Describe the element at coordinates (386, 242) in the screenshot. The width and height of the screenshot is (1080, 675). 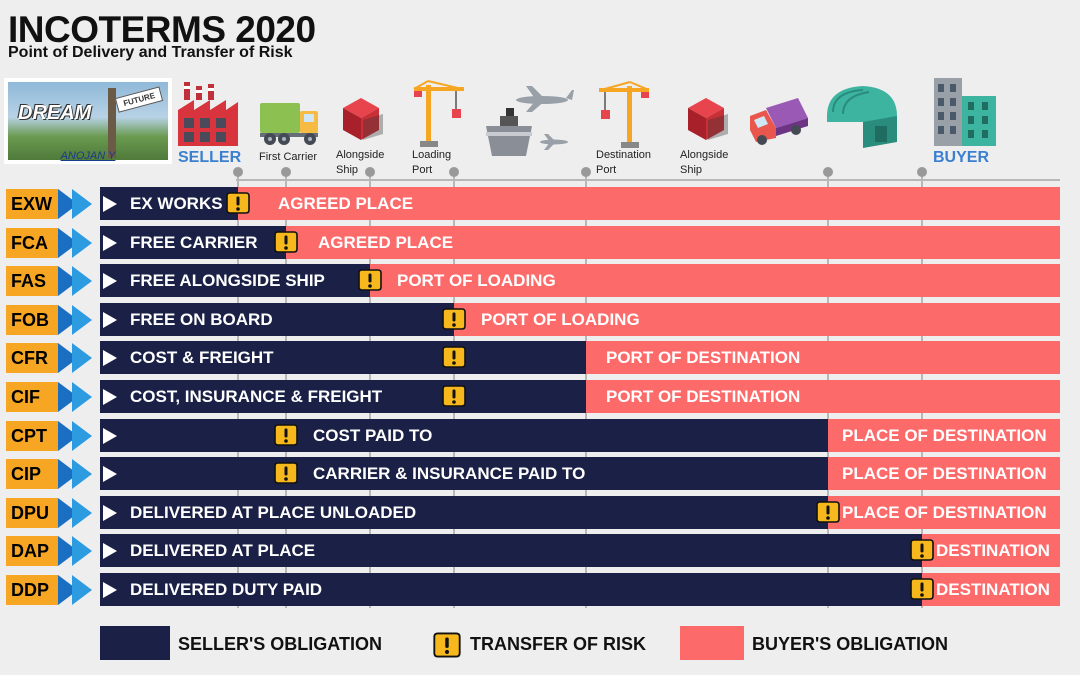
I see `buyer-place-label: AGREED PLACE` at that location.